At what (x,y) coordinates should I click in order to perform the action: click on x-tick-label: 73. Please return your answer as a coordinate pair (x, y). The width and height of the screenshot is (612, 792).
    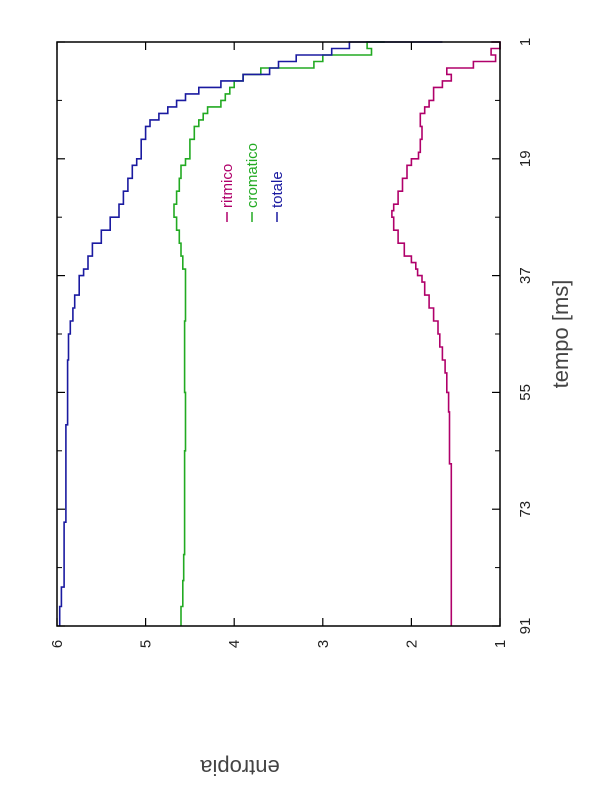
    Looking at the image, I should click on (525, 509).